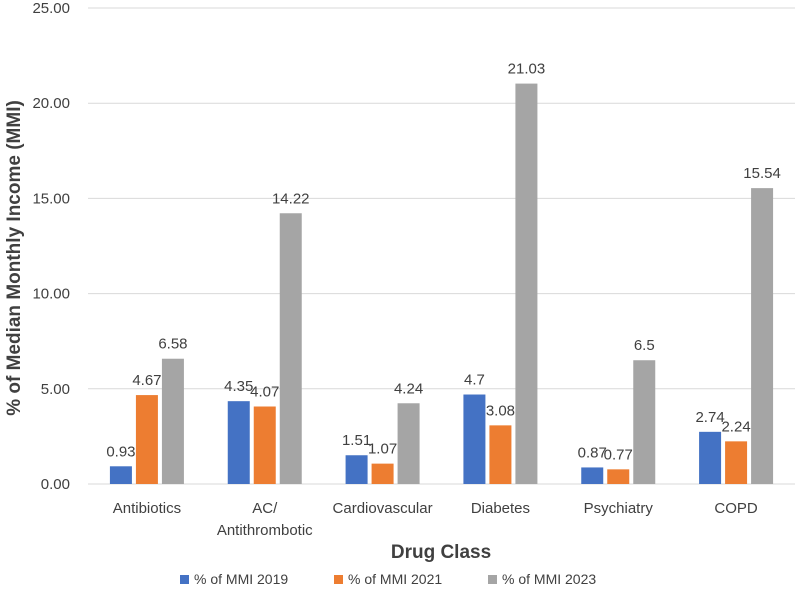 This screenshot has height=591, width=799. What do you see at coordinates (356, 440) in the screenshot?
I see `data-label: 1.51` at bounding box center [356, 440].